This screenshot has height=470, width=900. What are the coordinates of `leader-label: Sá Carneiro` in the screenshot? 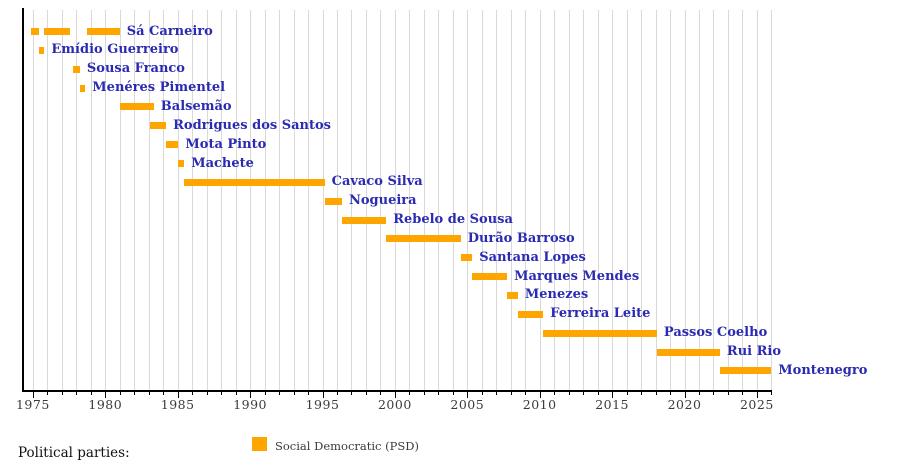 It's located at (169, 31).